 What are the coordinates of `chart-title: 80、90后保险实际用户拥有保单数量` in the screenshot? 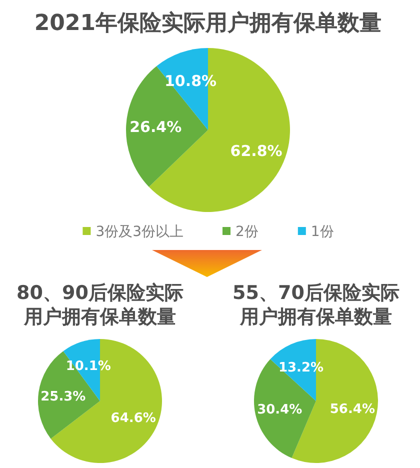 It's located at (100, 305).